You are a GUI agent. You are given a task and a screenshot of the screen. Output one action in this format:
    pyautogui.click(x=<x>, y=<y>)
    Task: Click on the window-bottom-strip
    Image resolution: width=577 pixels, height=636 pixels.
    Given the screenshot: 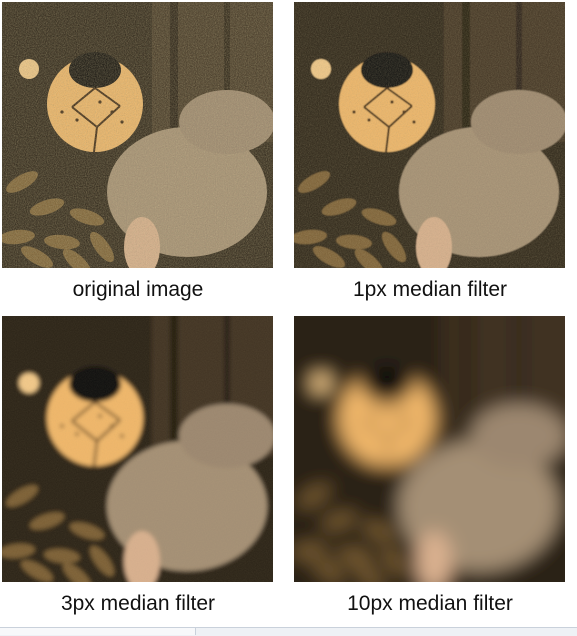 What is the action you would take?
    pyautogui.click(x=288, y=631)
    